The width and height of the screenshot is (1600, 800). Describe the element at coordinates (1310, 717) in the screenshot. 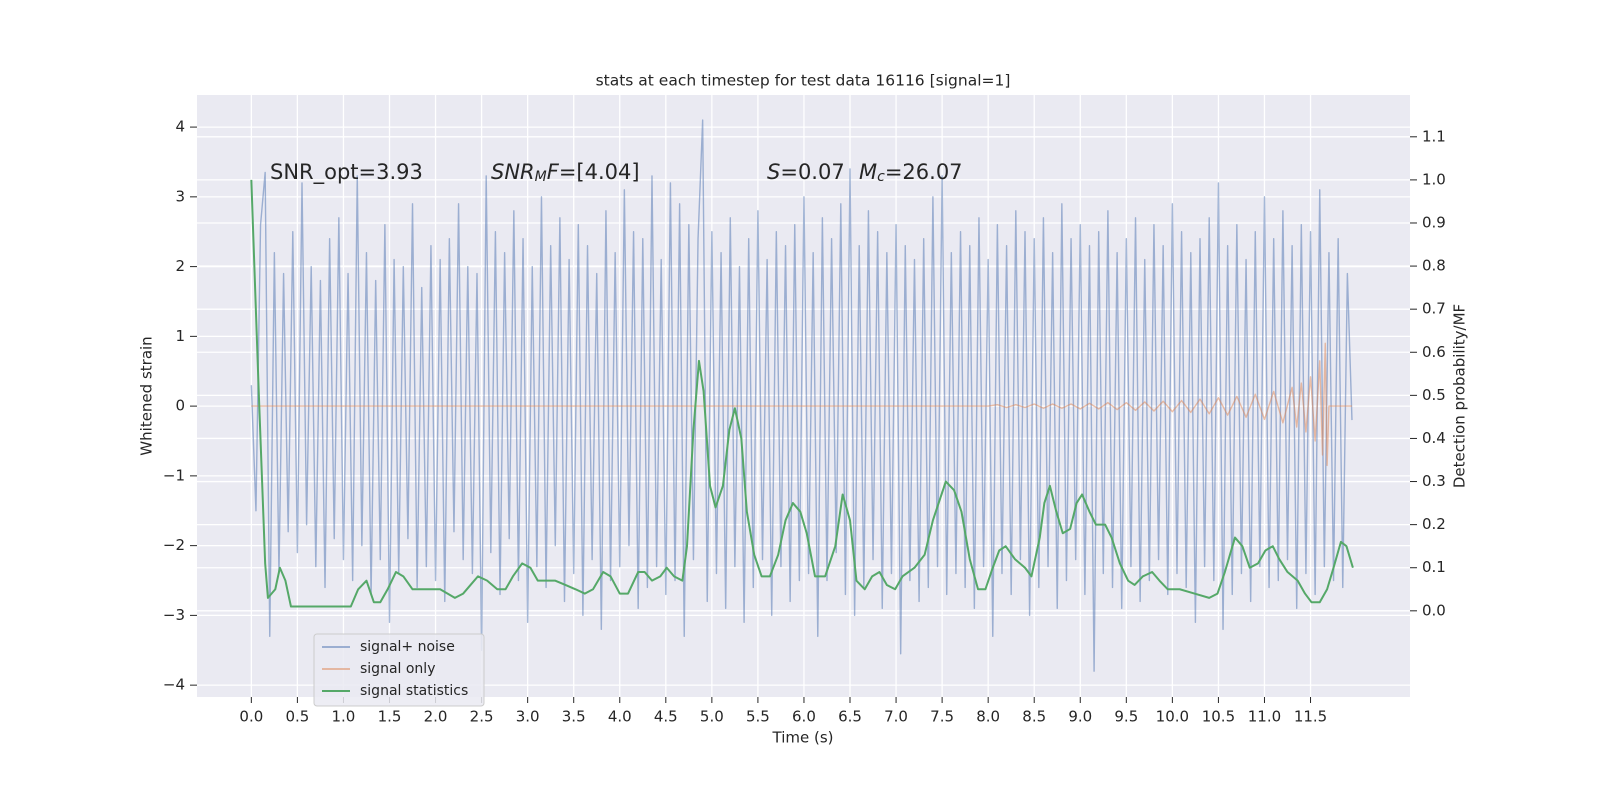

I see `x-tick-label: 11.5` at that location.